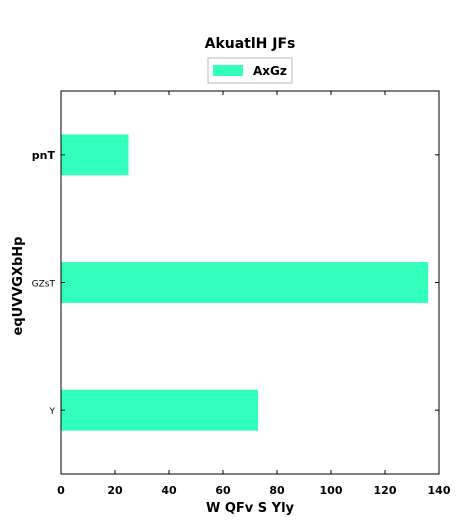 Image resolution: width=462 pixels, height=528 pixels. I want to click on x-tick-label: 20, so click(115, 490).